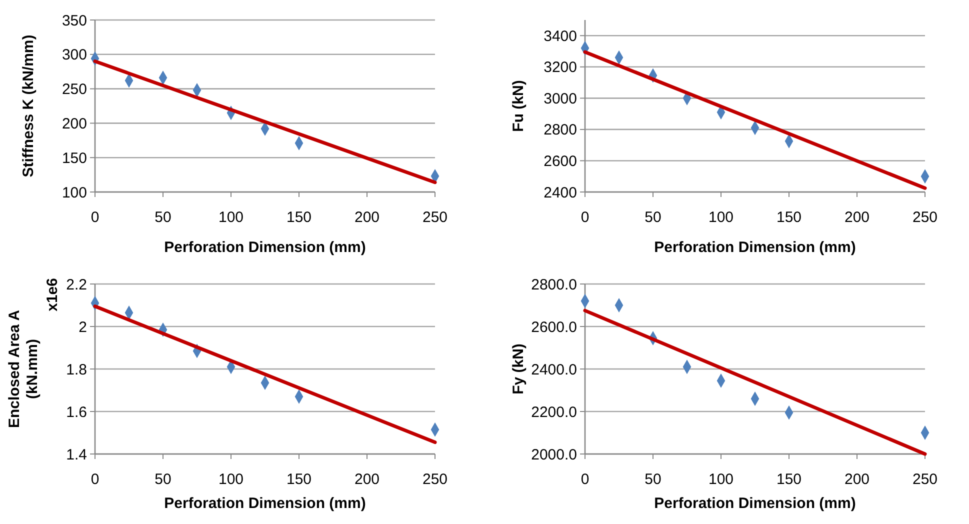 The image size is (969, 524). Describe the element at coordinates (554, 369) in the screenshot. I see `y-tick-label: 2400.0` at that location.